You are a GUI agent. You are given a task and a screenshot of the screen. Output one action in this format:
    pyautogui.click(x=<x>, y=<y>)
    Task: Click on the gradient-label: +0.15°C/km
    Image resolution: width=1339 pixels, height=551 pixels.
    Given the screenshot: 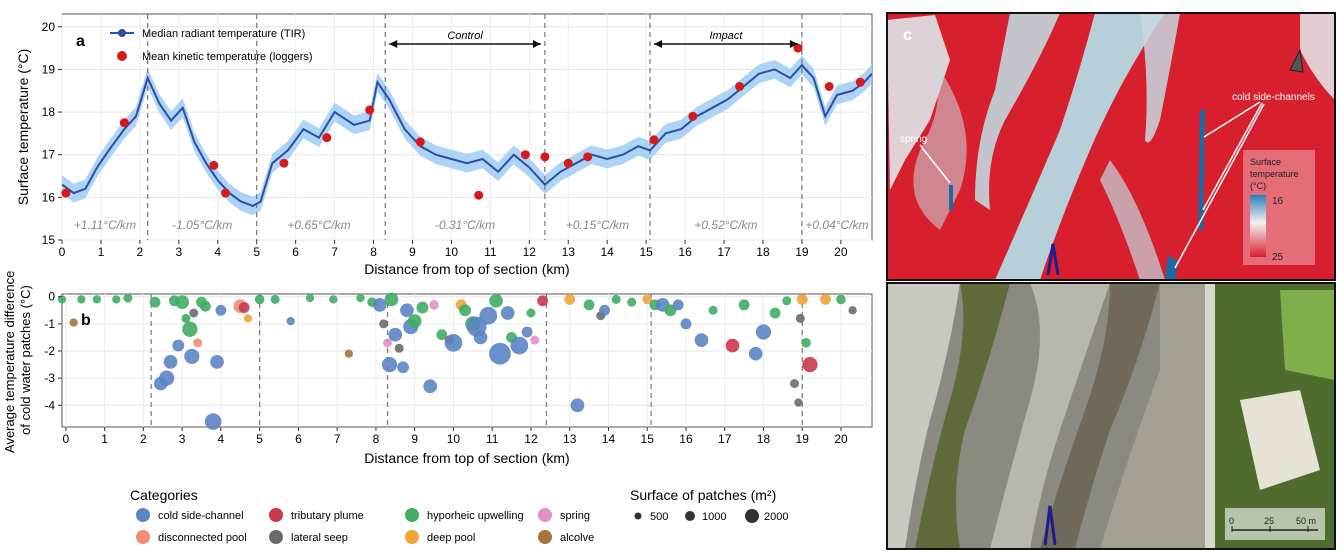 What is the action you would take?
    pyautogui.click(x=597, y=225)
    